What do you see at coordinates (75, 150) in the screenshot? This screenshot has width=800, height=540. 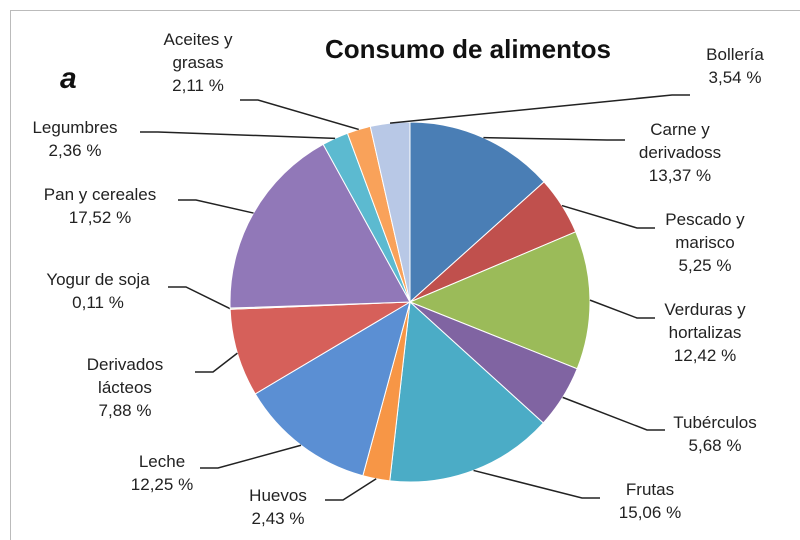 I see `slice-value: 2,36 %` at bounding box center [75, 150].